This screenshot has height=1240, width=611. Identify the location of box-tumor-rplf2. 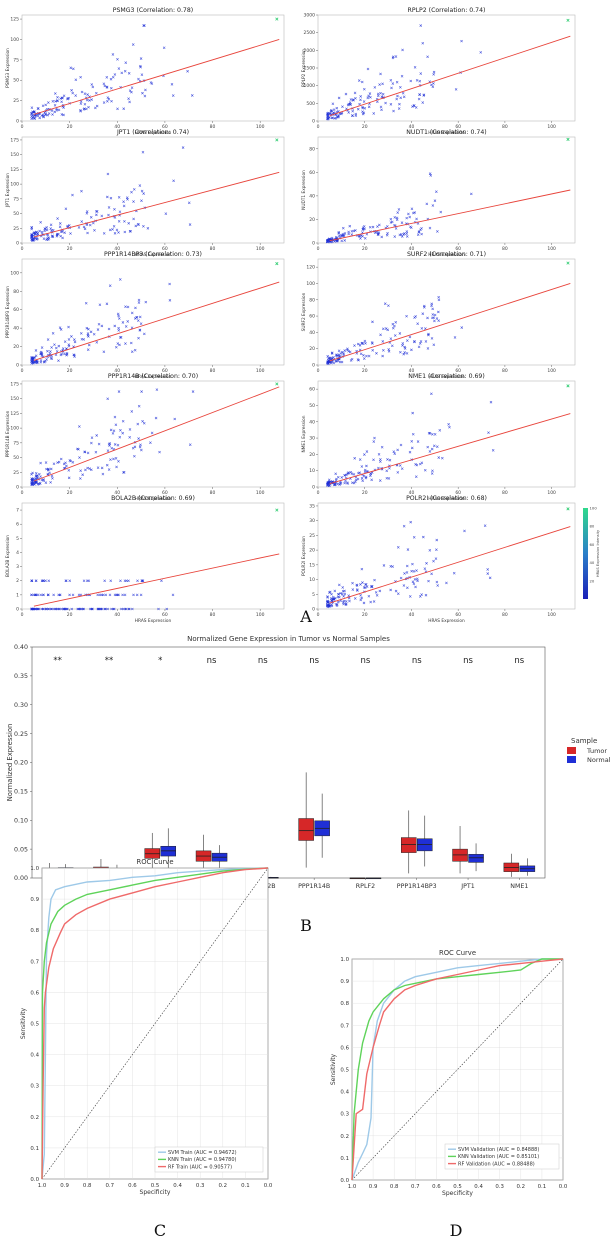
(357, 878).